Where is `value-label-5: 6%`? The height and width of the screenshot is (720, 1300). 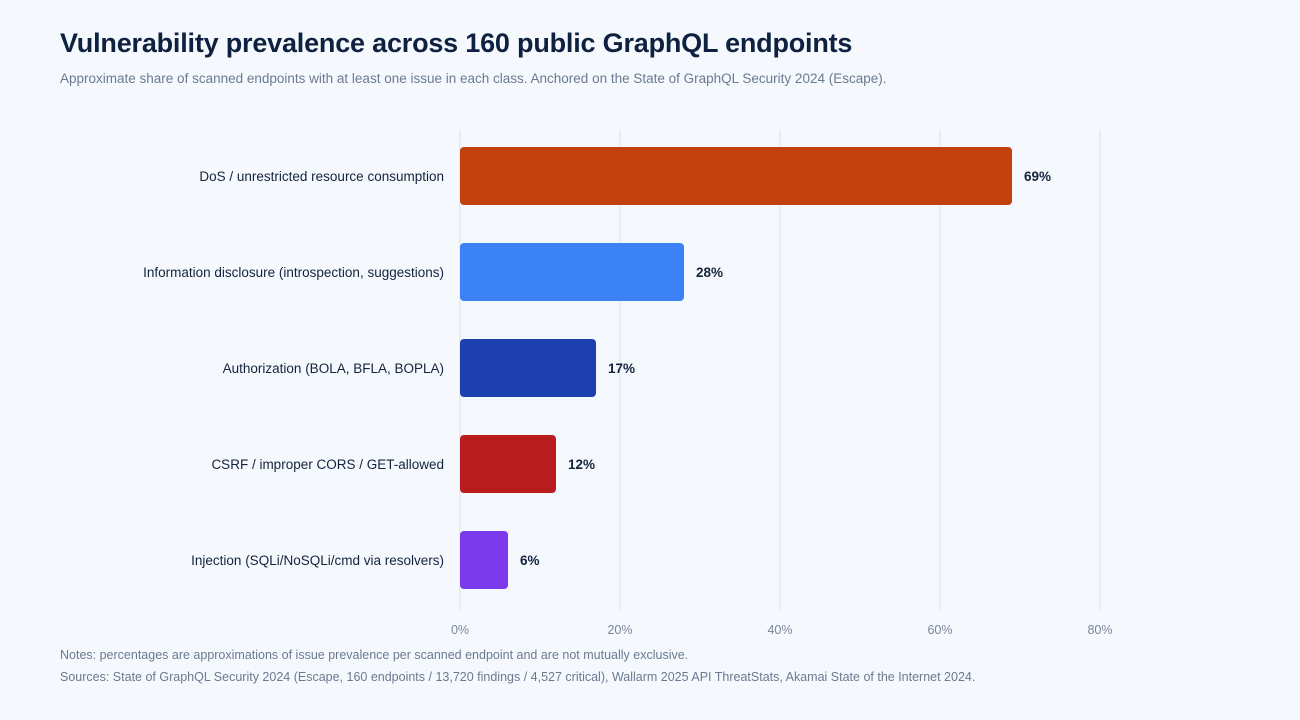
value-label-5: 6% is located at coordinates (530, 560).